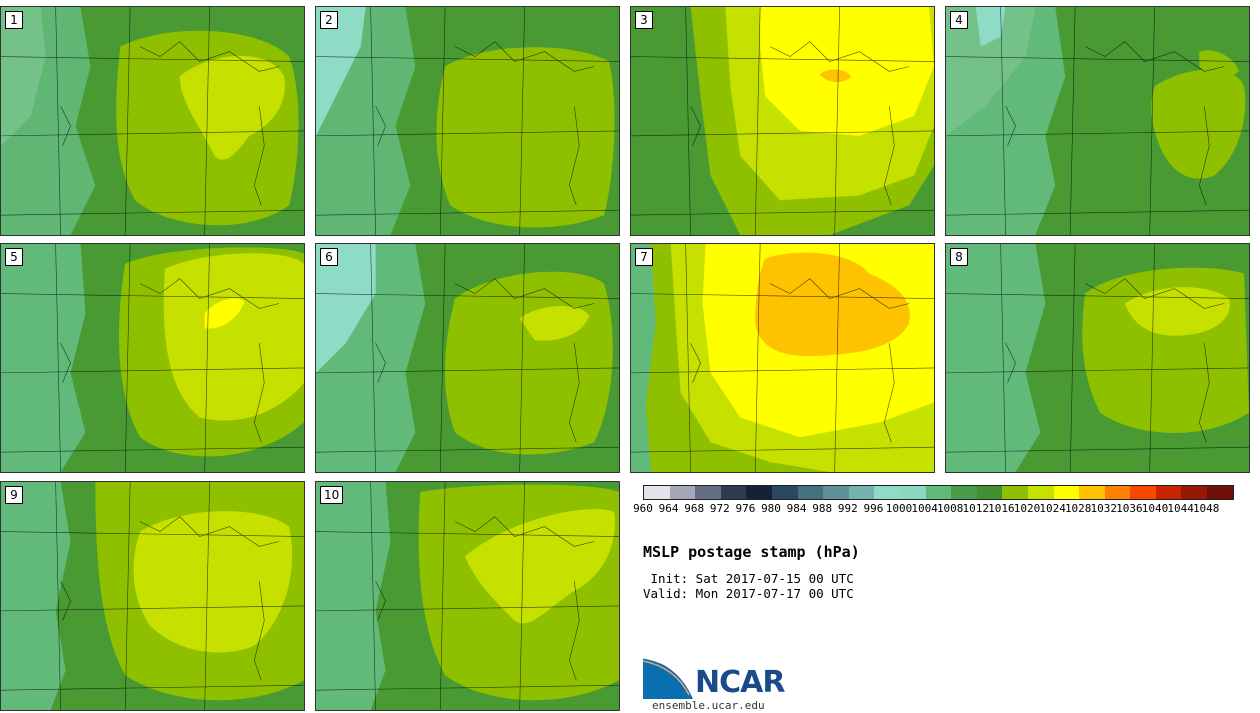 The height and width of the screenshot is (713, 1260). I want to click on stamp-panel-3: 3, so click(782, 121).